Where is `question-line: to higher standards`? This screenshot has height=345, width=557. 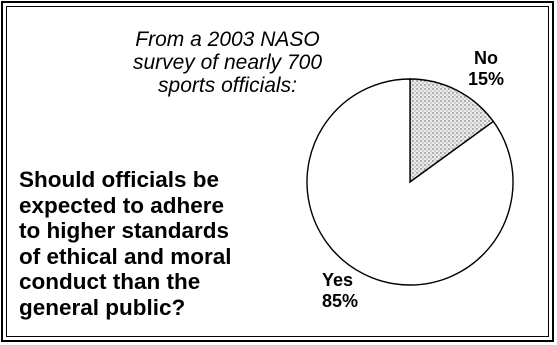 question-line: to higher standards is located at coordinates (124, 230).